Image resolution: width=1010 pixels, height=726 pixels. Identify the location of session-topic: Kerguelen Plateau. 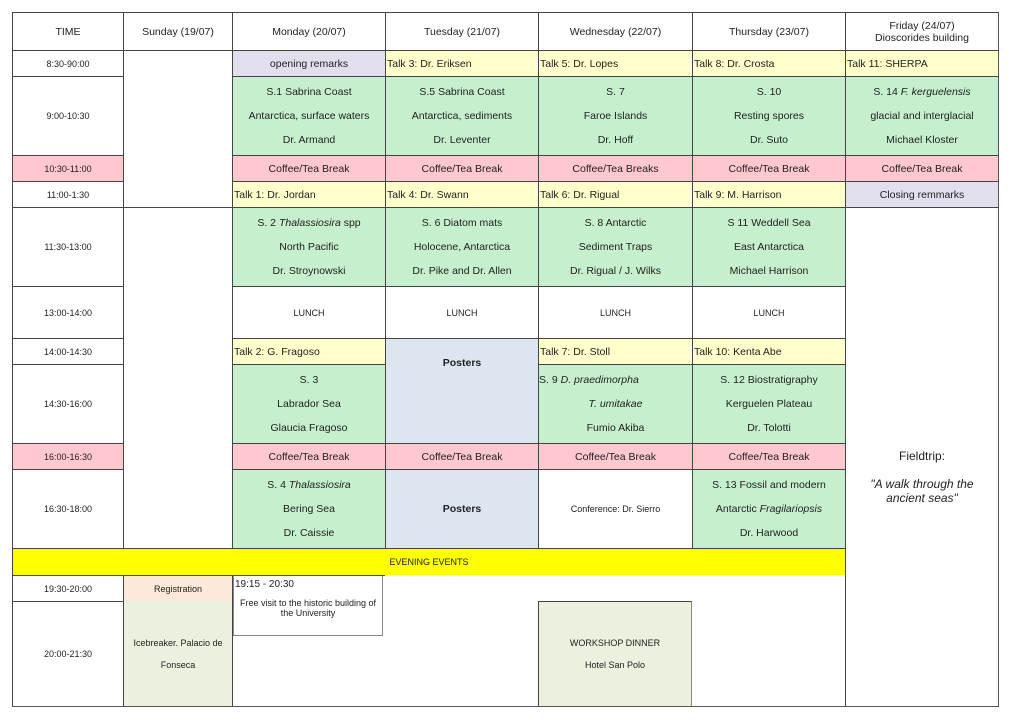
(769, 404).